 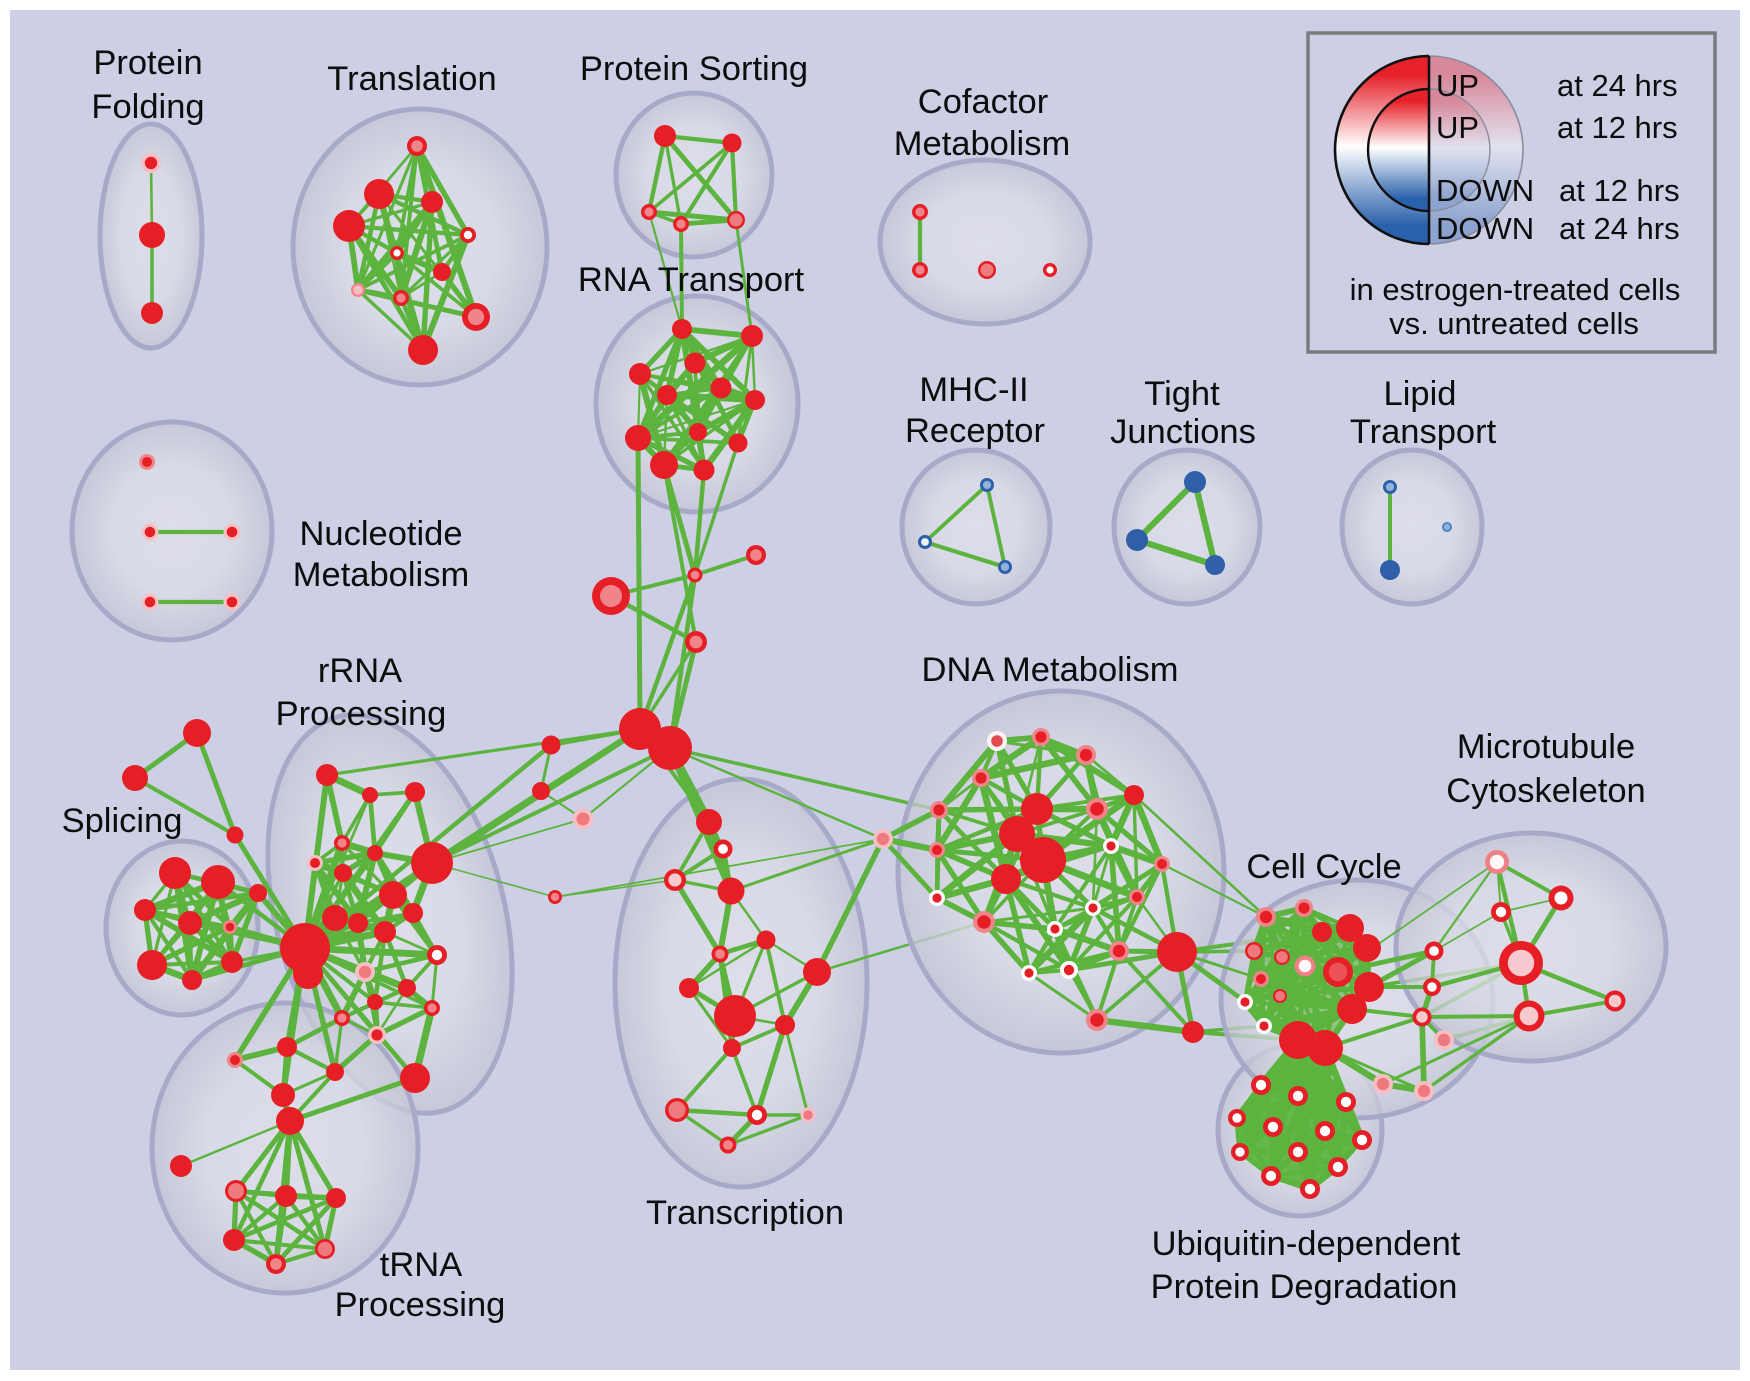 I want to click on svg-text: Transport, so click(x=1423, y=432).